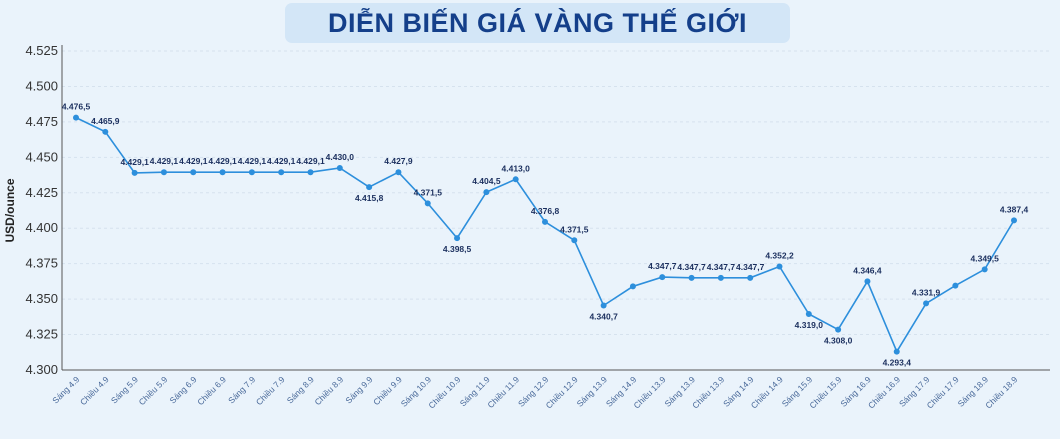 The width and height of the screenshot is (1060, 439). Describe the element at coordinates (41, 227) in the screenshot. I see `y-tick-label: 4.400` at that location.